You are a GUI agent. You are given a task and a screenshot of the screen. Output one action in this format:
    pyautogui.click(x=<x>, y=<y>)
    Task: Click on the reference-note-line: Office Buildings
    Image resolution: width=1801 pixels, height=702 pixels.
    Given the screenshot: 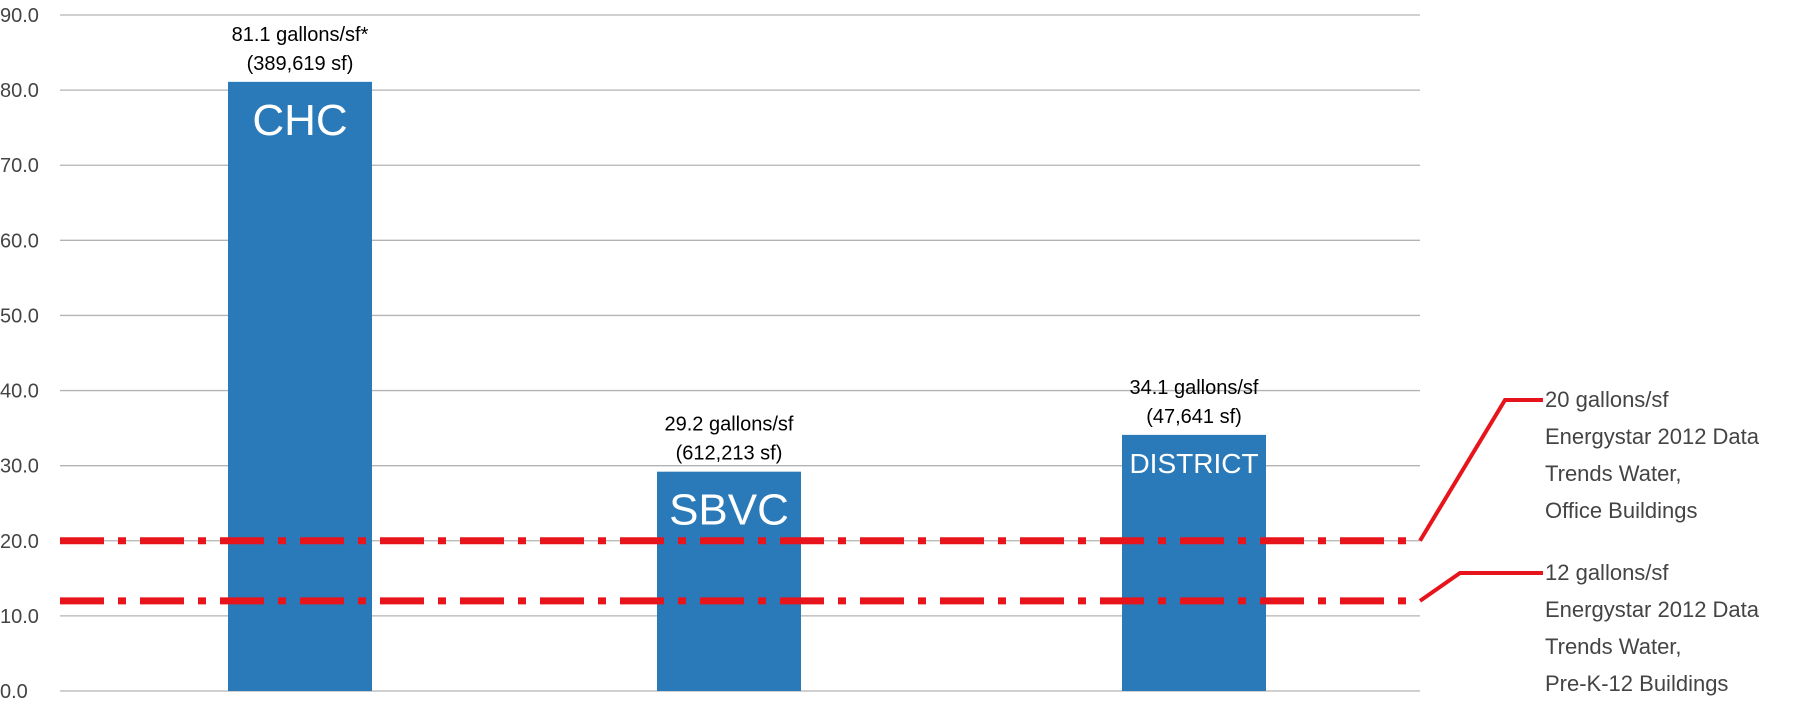 What is the action you would take?
    pyautogui.click(x=1621, y=510)
    